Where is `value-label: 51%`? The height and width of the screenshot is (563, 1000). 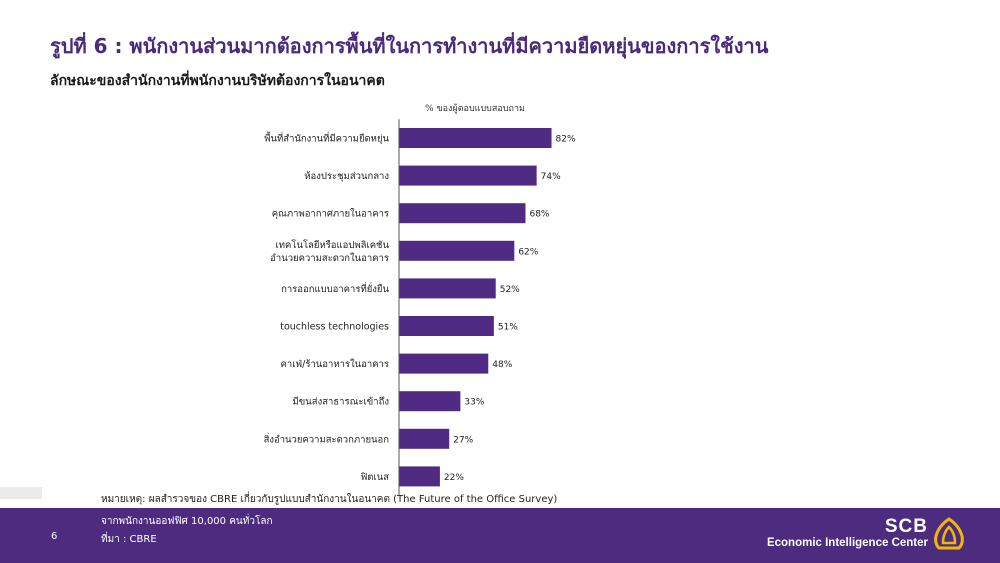 value-label: 51% is located at coordinates (508, 328).